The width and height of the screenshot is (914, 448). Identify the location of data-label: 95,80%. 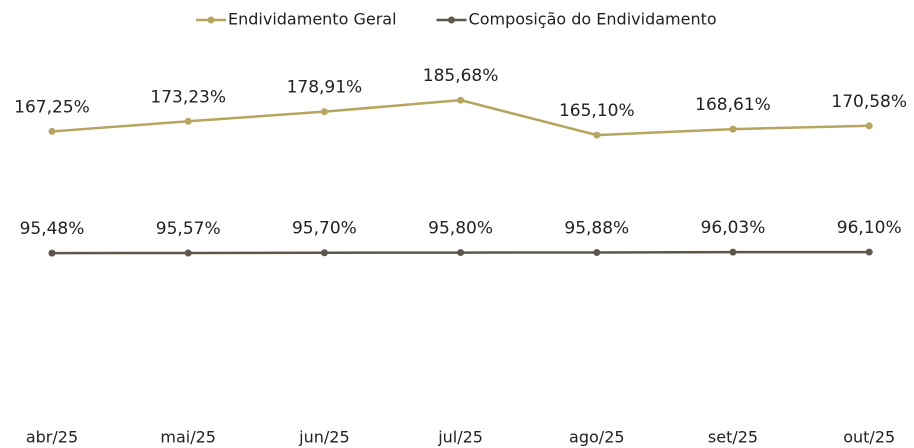
(460, 229).